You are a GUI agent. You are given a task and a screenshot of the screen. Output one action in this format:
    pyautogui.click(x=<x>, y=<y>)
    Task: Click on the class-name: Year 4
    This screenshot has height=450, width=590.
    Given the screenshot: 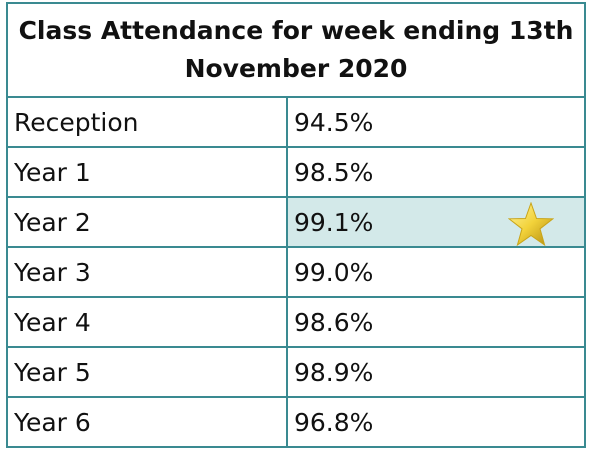 What is the action you would take?
    pyautogui.click(x=147, y=322)
    